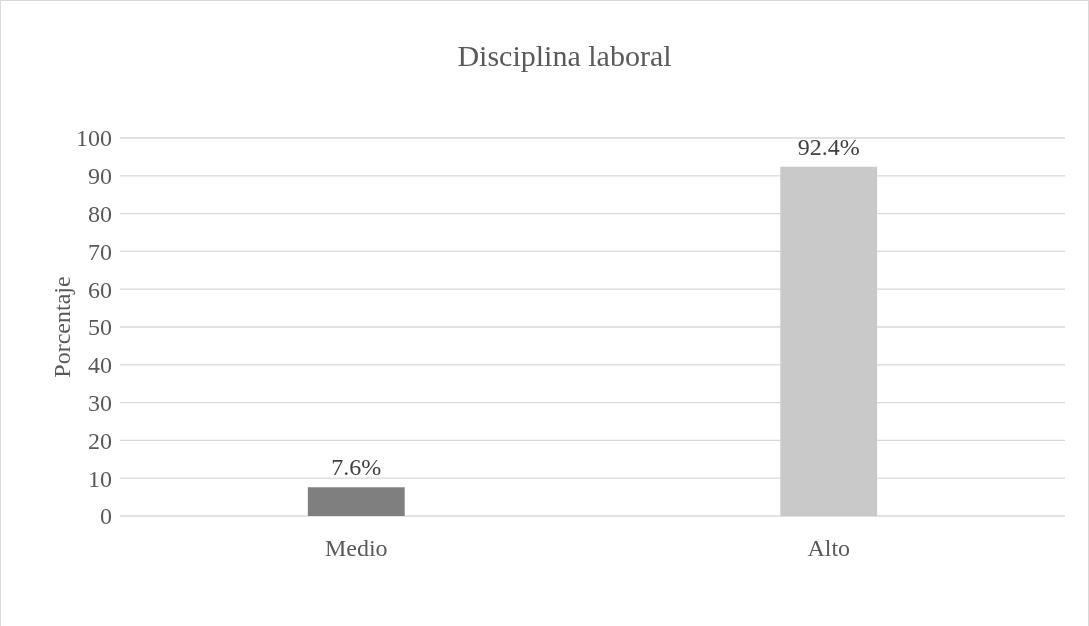  What do you see at coordinates (62, 327) in the screenshot?
I see `y-axis-title: Porcentaje` at bounding box center [62, 327].